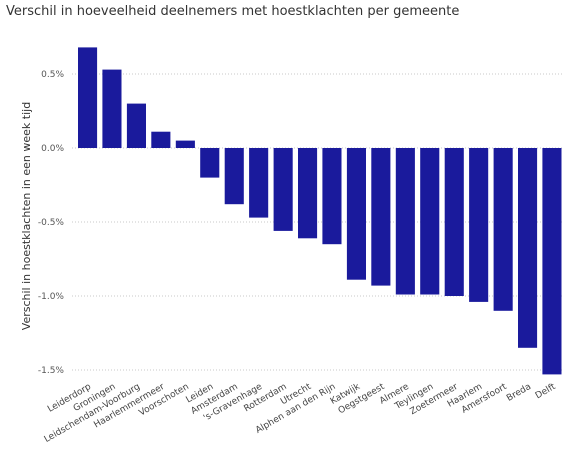  What do you see at coordinates (546, 392) in the screenshot?
I see `x-tick-label: Delft` at bounding box center [546, 392].